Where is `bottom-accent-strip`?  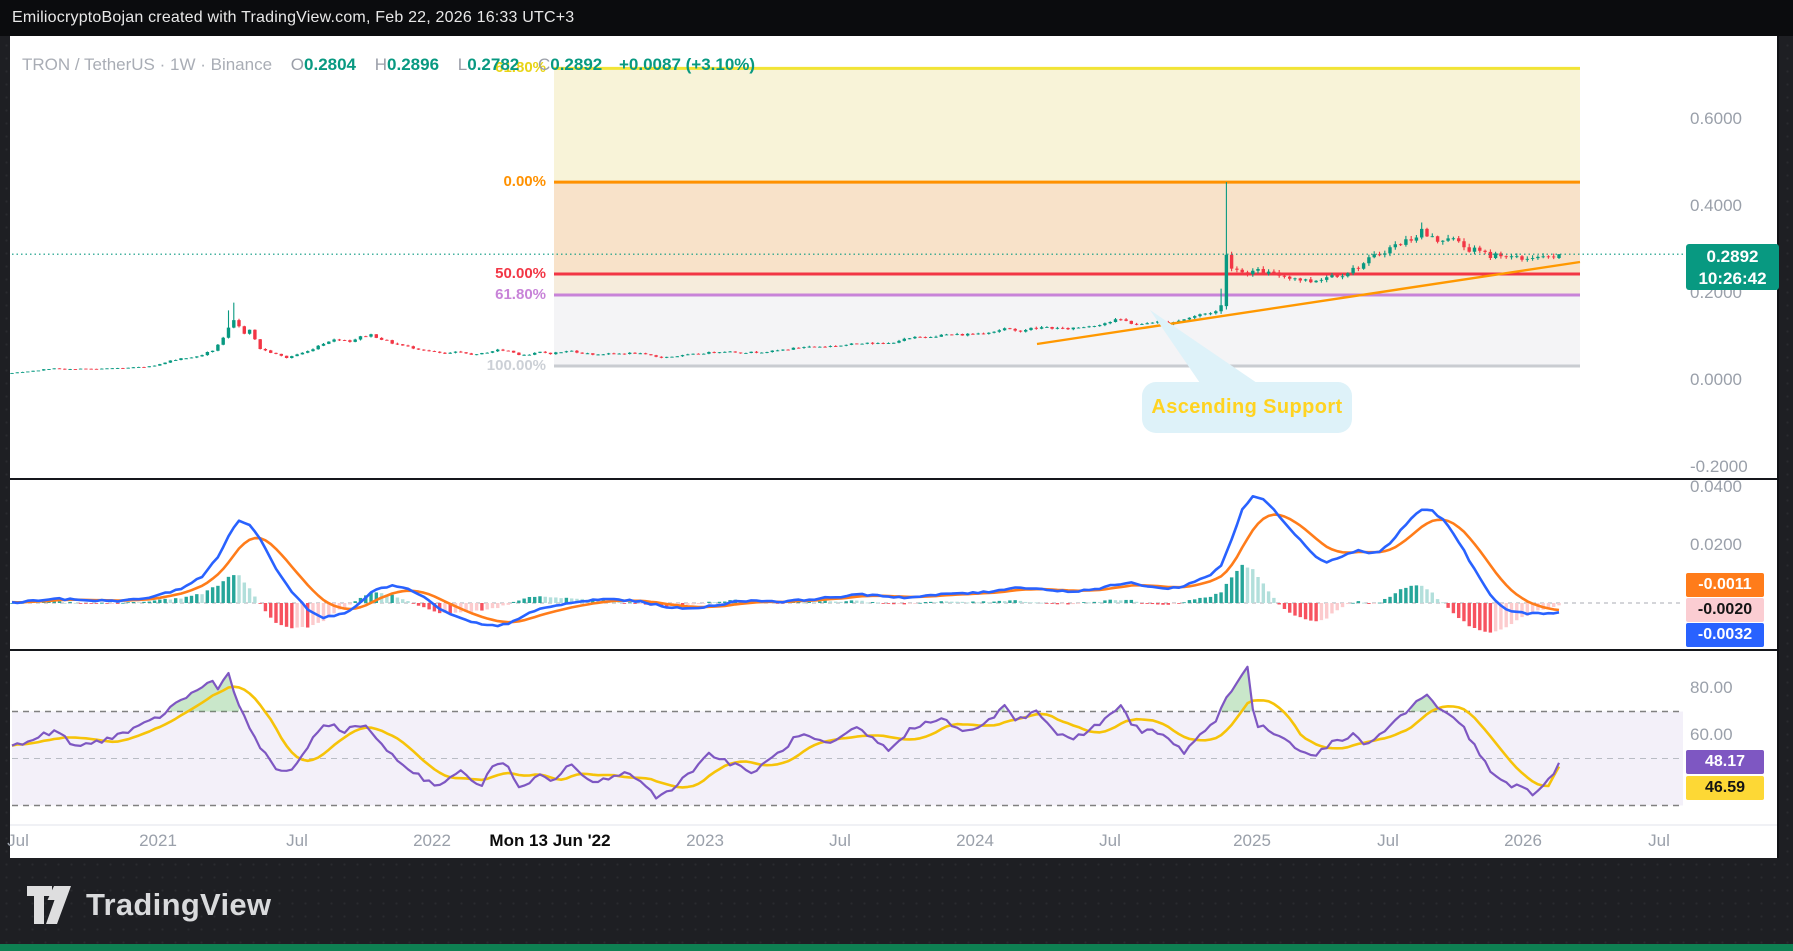 bottom-accent-strip is located at coordinates (896, 947).